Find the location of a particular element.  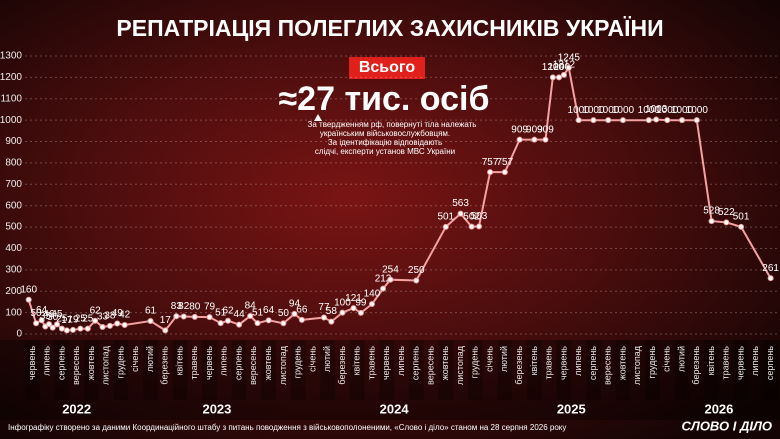

data-label: 51 is located at coordinates (258, 313).